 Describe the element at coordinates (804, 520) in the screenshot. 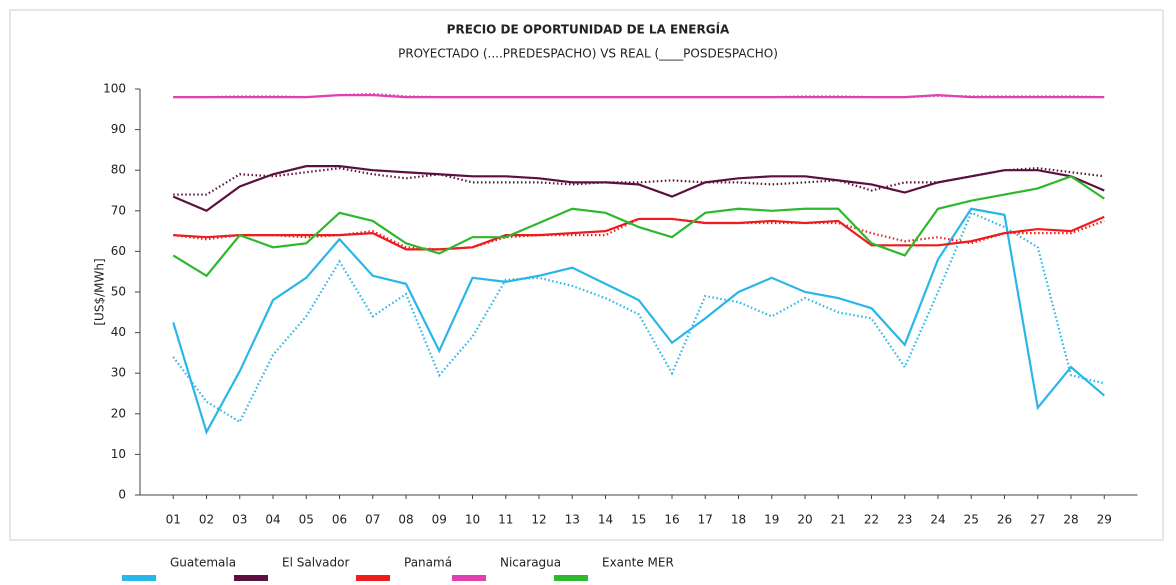

I see `x-tick-label: 20` at that location.